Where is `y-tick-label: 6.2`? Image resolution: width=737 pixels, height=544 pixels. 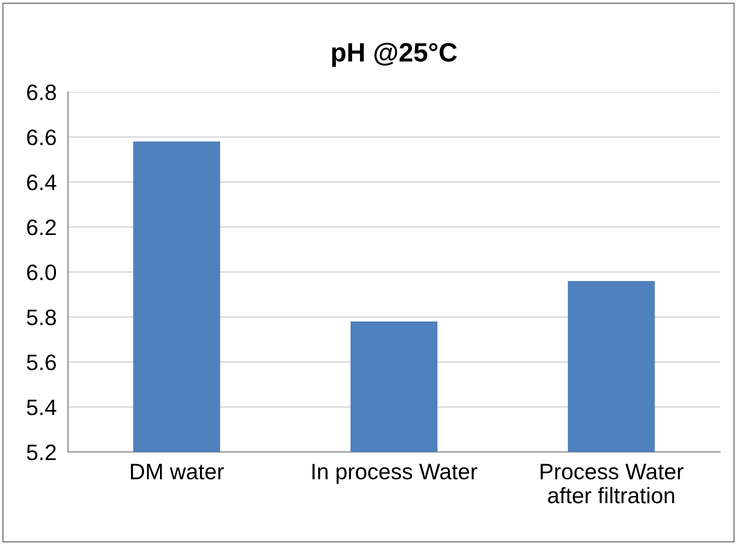
y-tick-label: 6.2 is located at coordinates (41, 228).